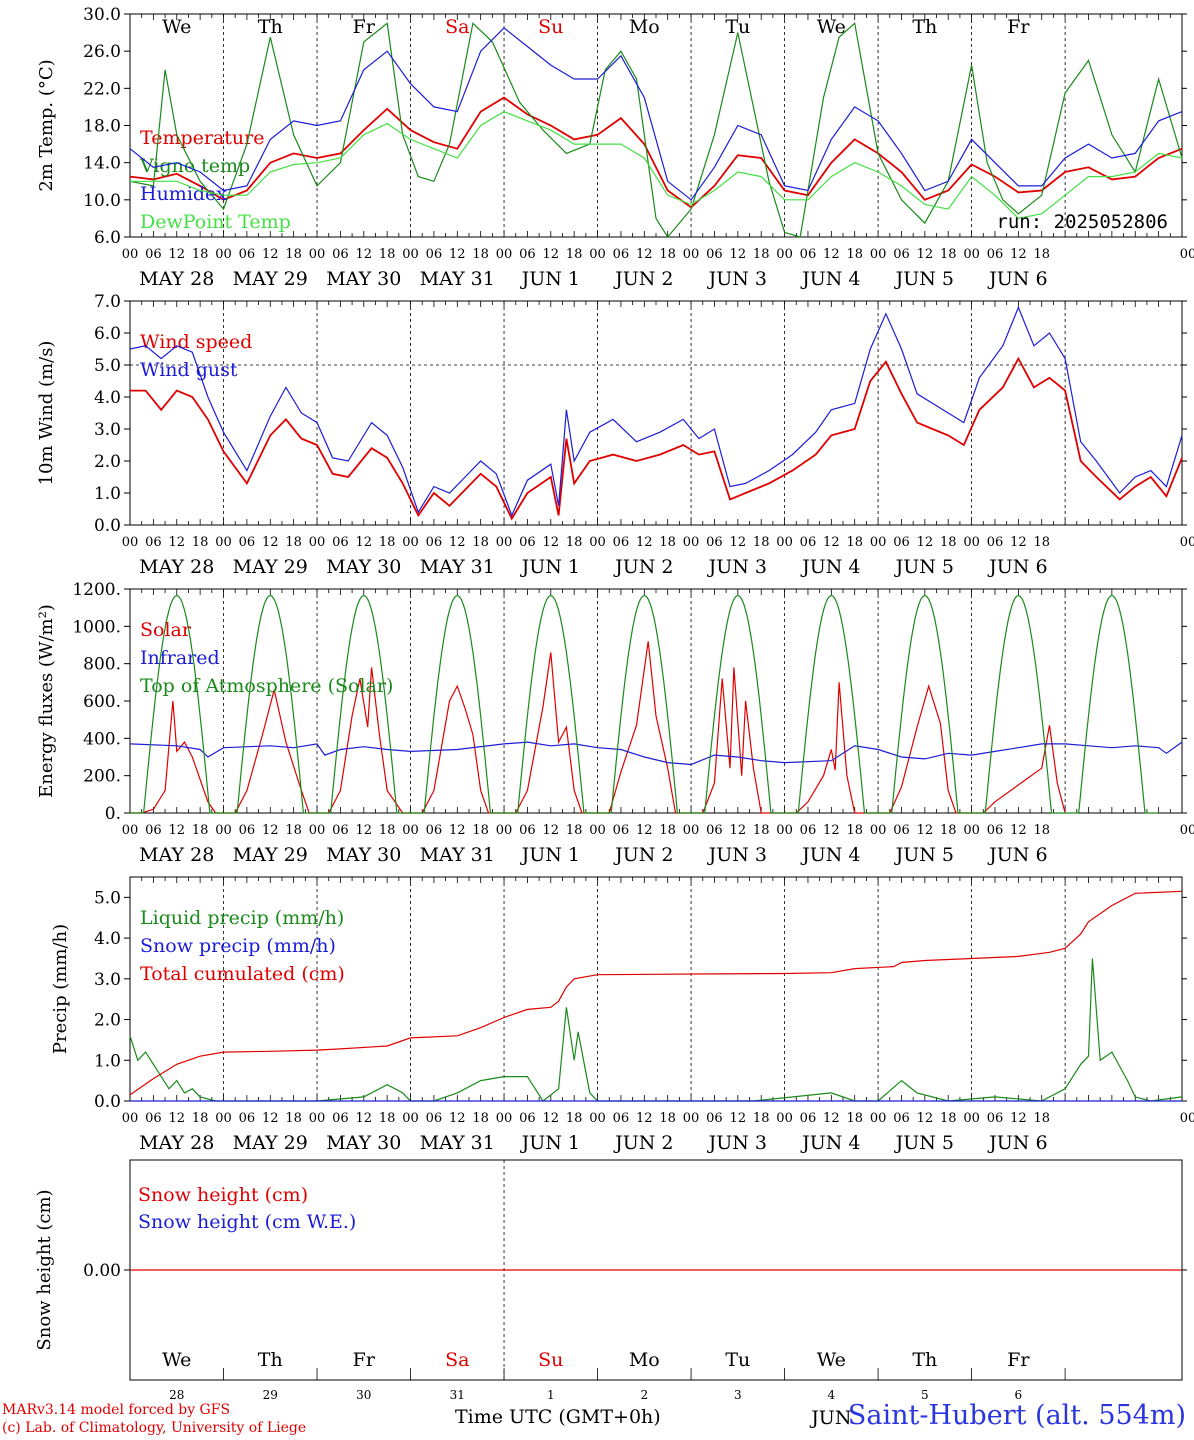  I want to click on time-axis-label: Time UTC (GMT+0h), so click(558, 1417).